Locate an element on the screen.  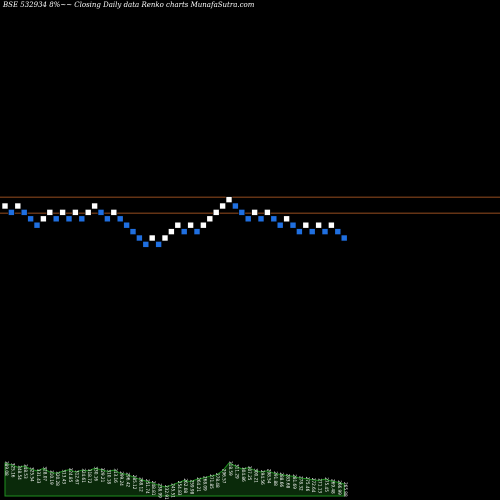
volume-label: 304.86 is located at coordinates (243, 474).